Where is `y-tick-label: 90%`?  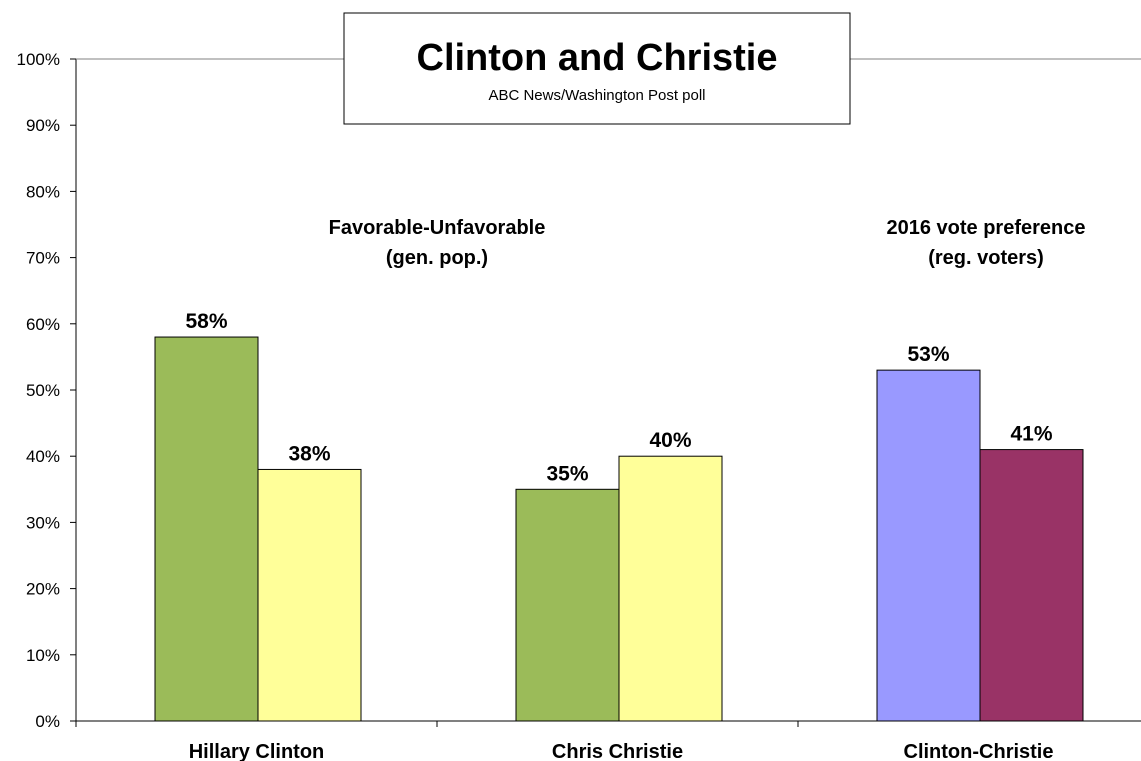
y-tick-label: 90% is located at coordinates (43, 125).